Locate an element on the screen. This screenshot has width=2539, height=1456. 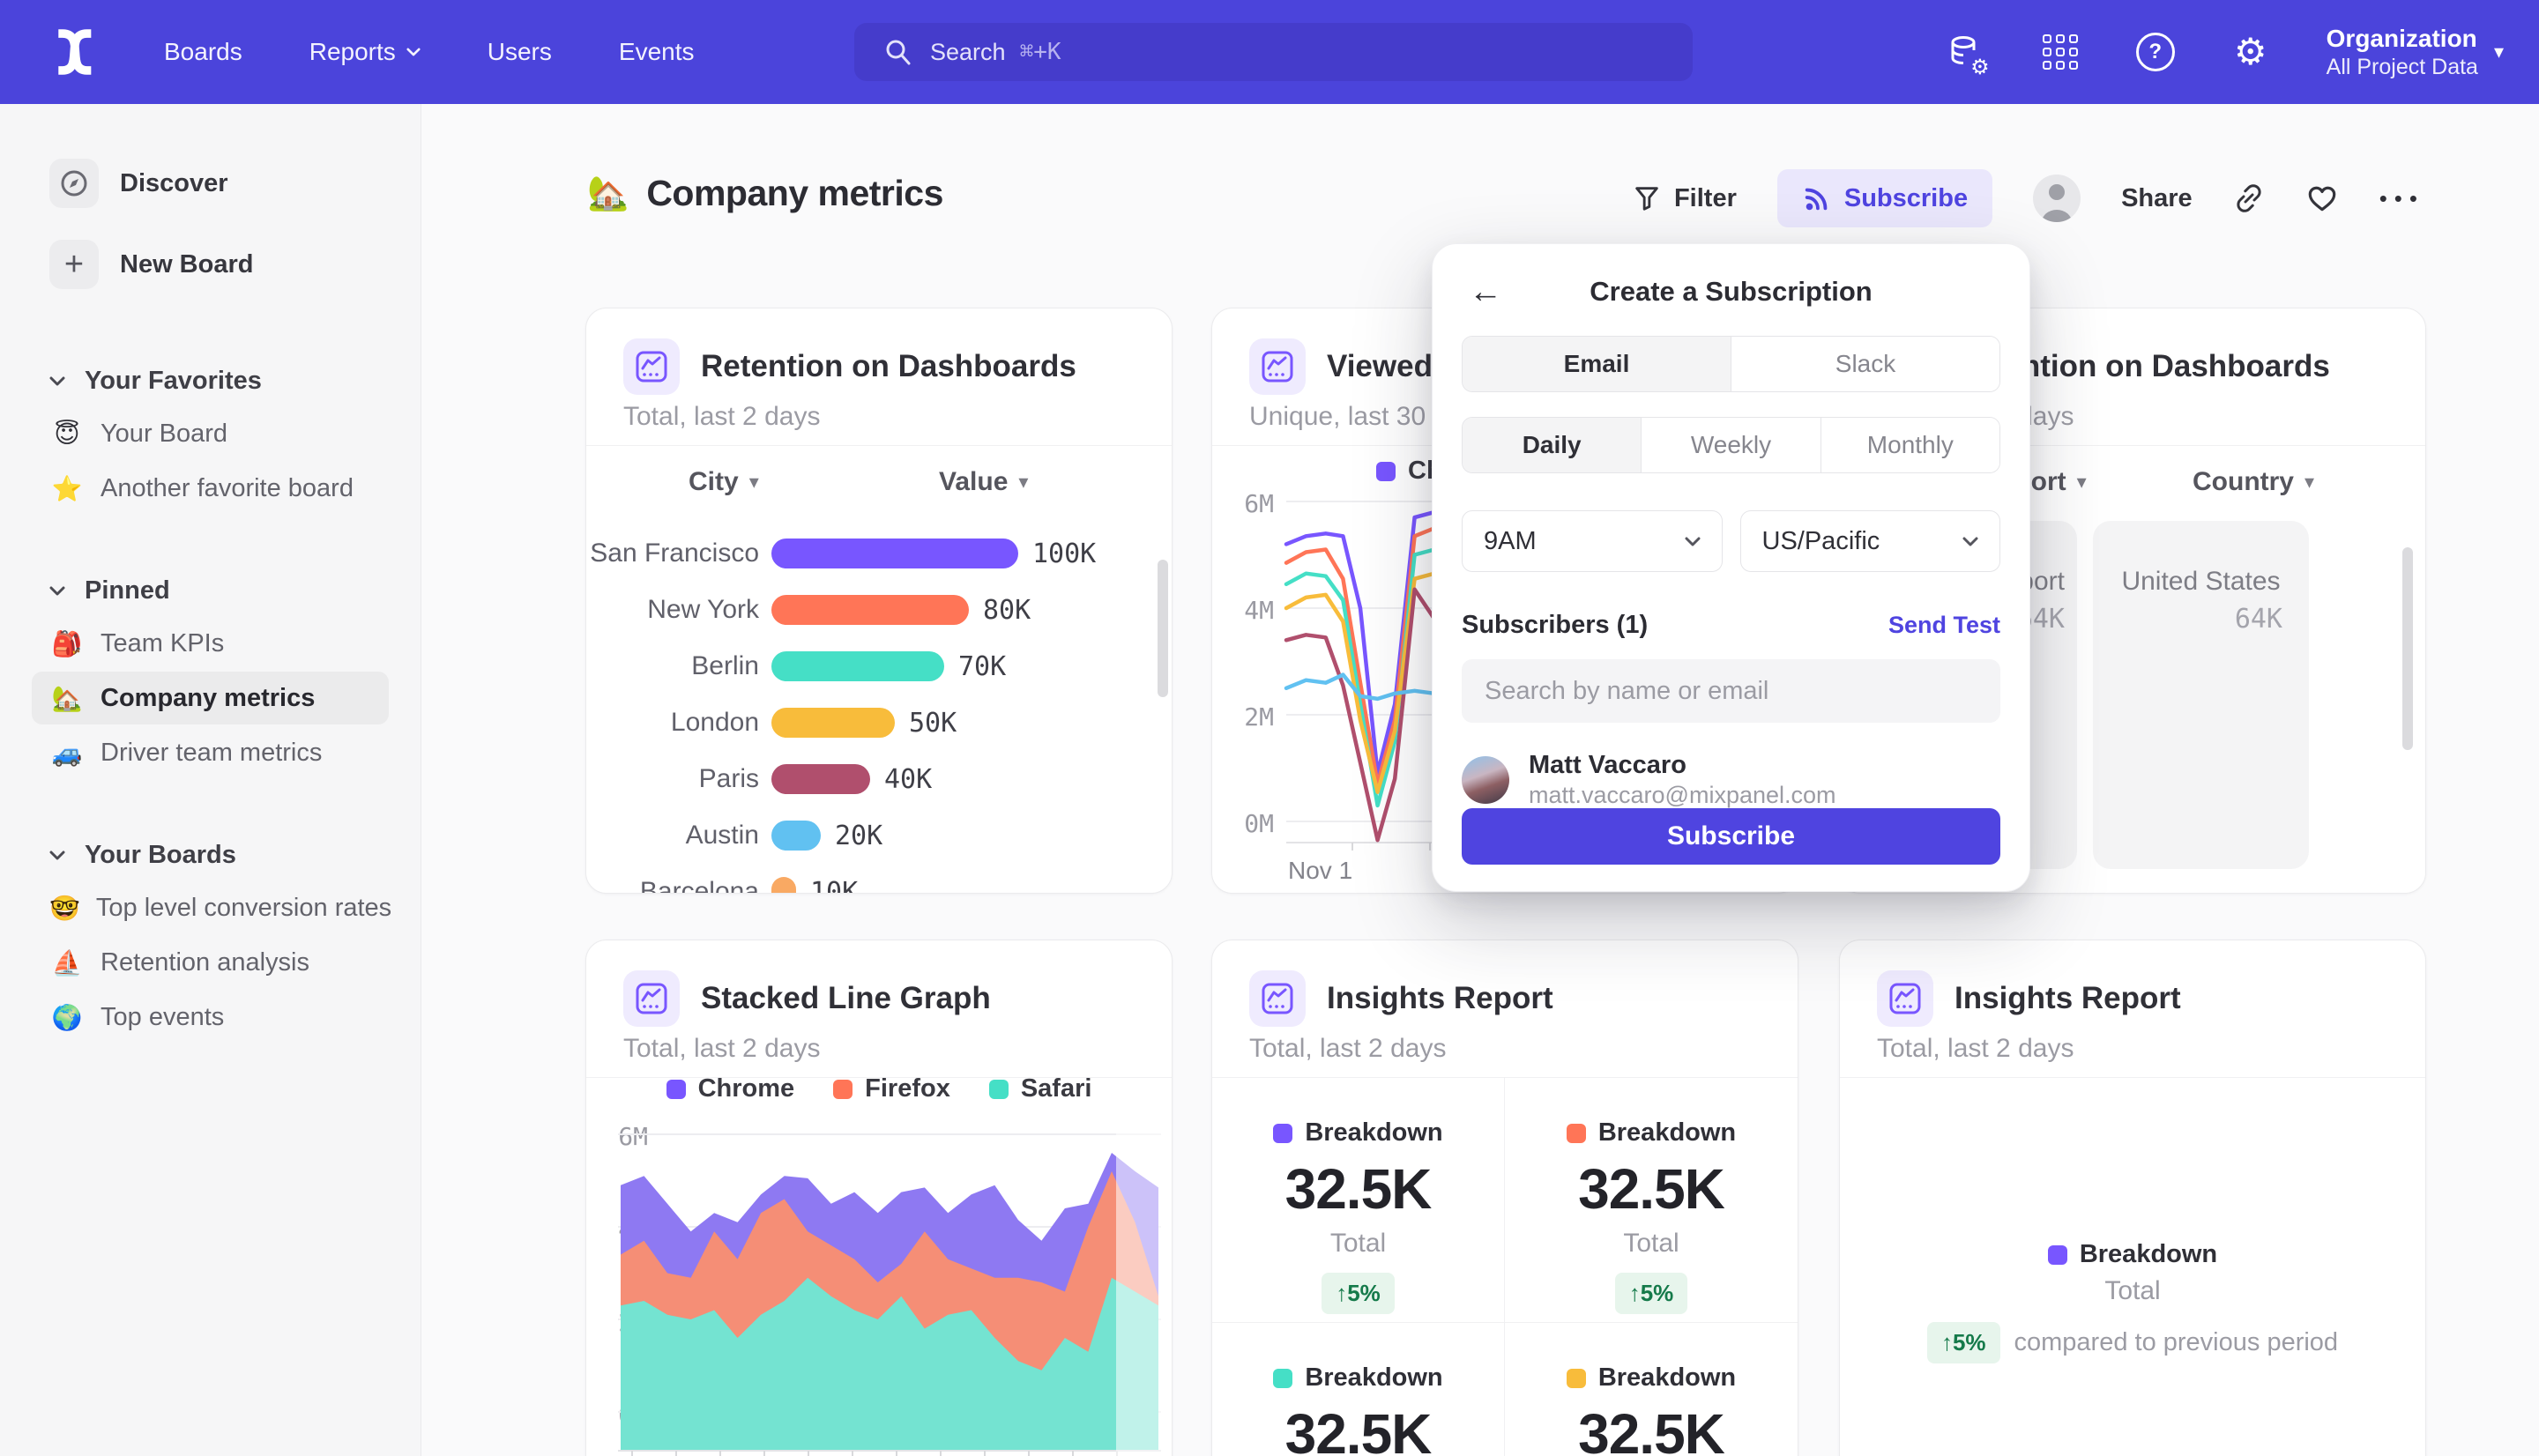
board-emoji: ⭐ is located at coordinates (67, 488).